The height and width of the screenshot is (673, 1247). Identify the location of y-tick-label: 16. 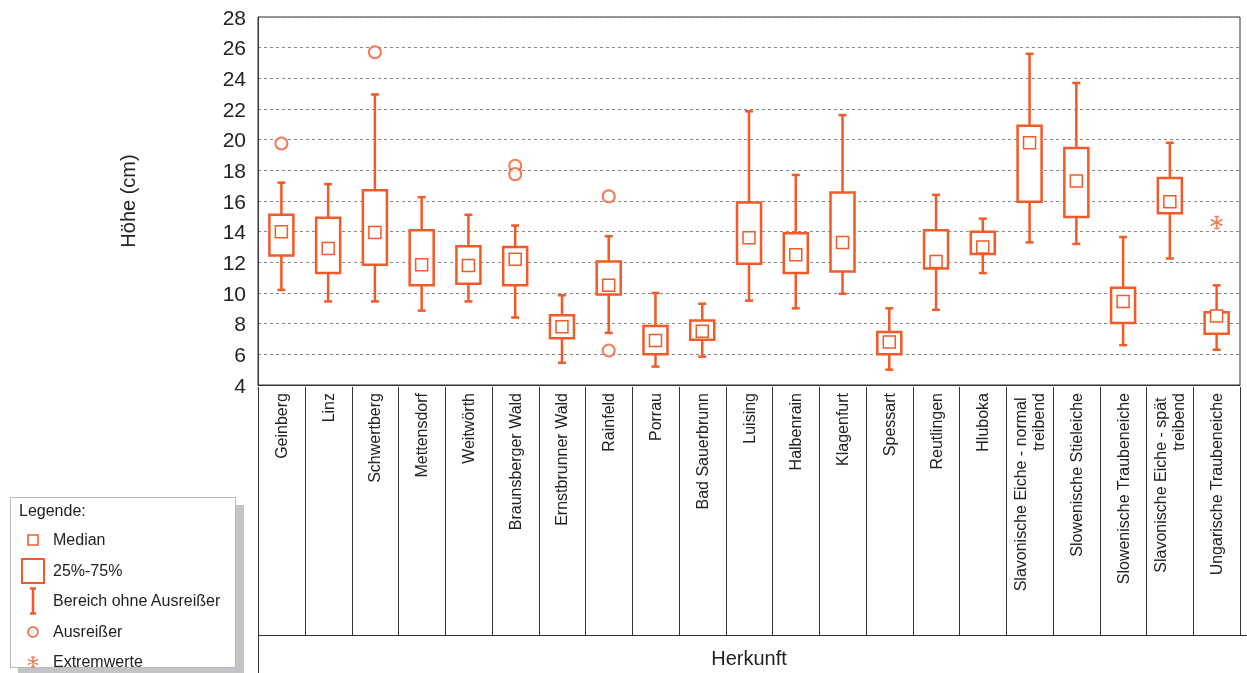
(234, 201).